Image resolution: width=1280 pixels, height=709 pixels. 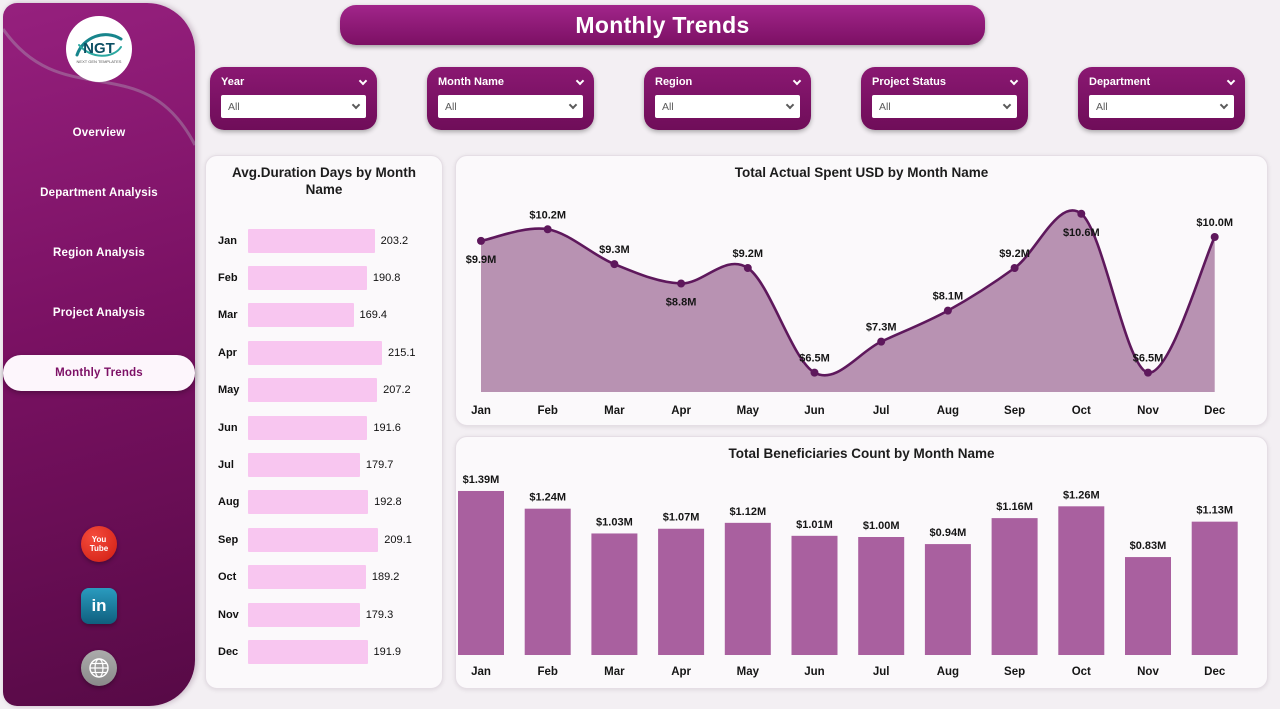 I want to click on axis-month-label: Sep, so click(x=1014, y=411).